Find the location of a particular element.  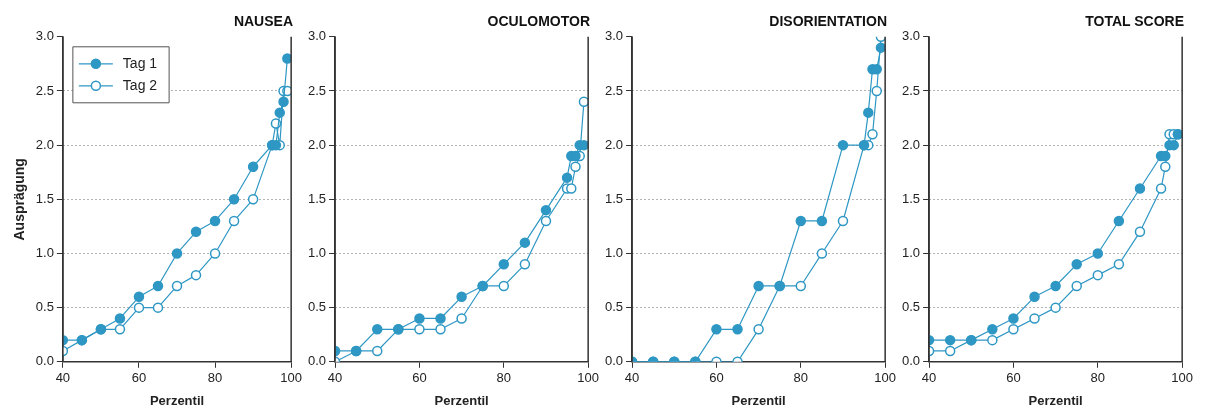

legend-label: Tag 2 is located at coordinates (140, 84).